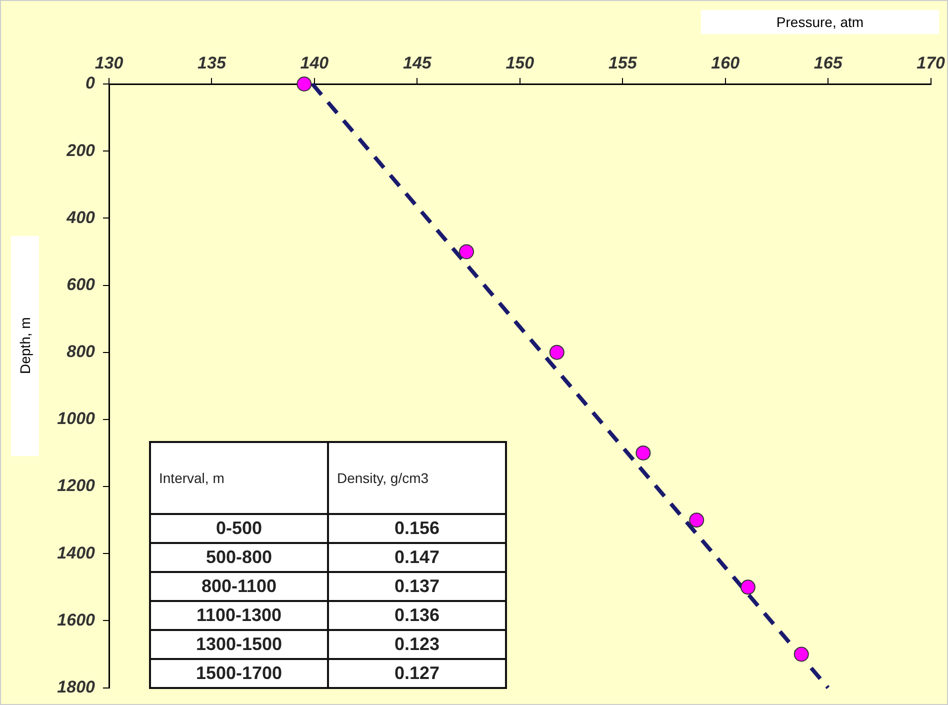 The height and width of the screenshot is (705, 948). Describe the element at coordinates (239, 673) in the screenshot. I see `annotation: 1500-1700` at that location.